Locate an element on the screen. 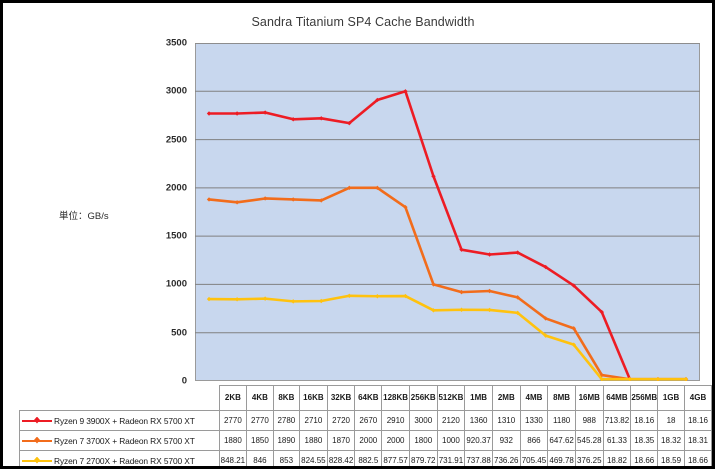  series-name-label: Ryzen 9 3900X + Radeon RX 5700 XT is located at coordinates (124, 420).